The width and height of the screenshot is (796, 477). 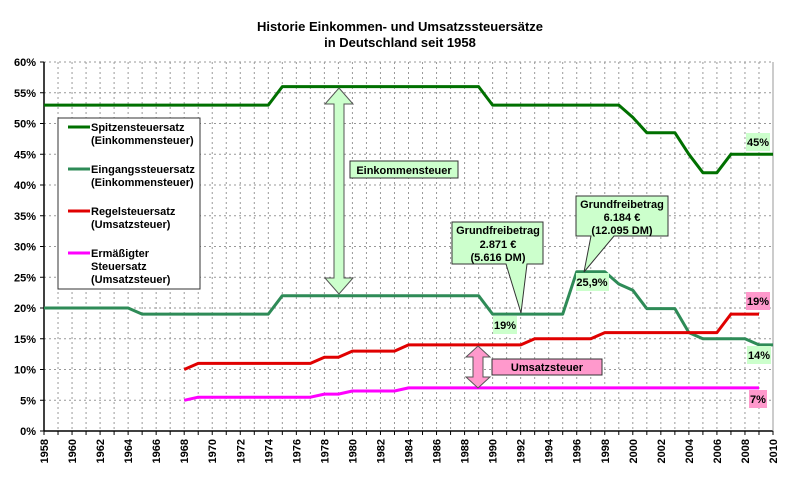 I want to click on x-tick-label: 1958, so click(x=45, y=451).